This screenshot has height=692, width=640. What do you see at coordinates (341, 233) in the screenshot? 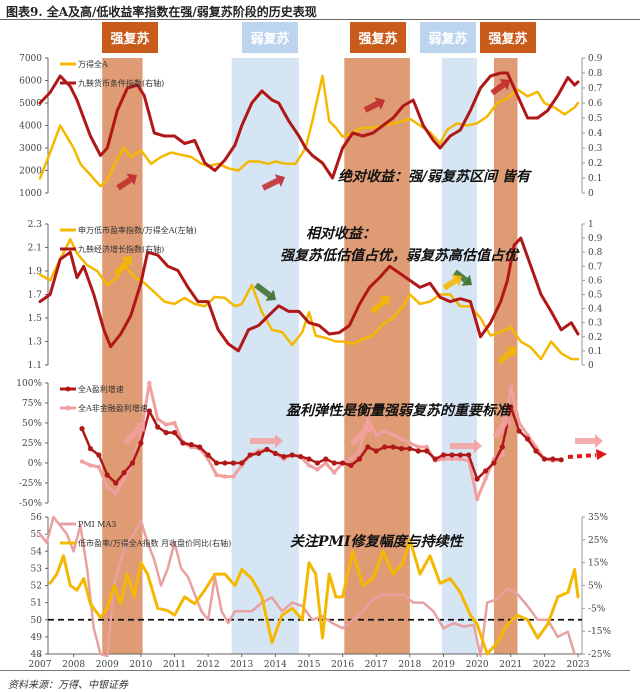
I see `annotation-relative-return-title: 相对收益：` at bounding box center [341, 233].